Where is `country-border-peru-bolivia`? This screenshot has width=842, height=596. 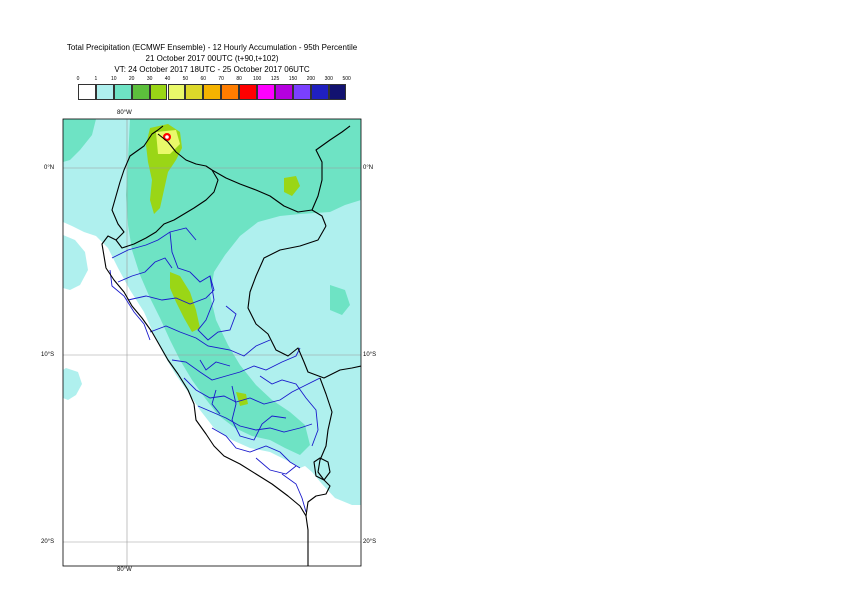
country-border-peru-bolivia is located at coordinates (319, 447).